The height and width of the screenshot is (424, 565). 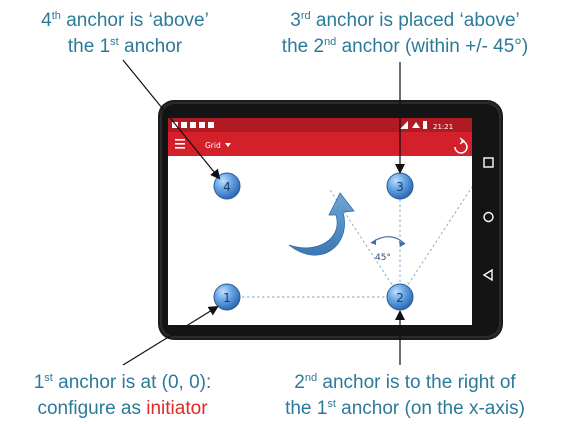 What do you see at coordinates (487, 275) in the screenshot?
I see `triangle-back-icon` at bounding box center [487, 275].